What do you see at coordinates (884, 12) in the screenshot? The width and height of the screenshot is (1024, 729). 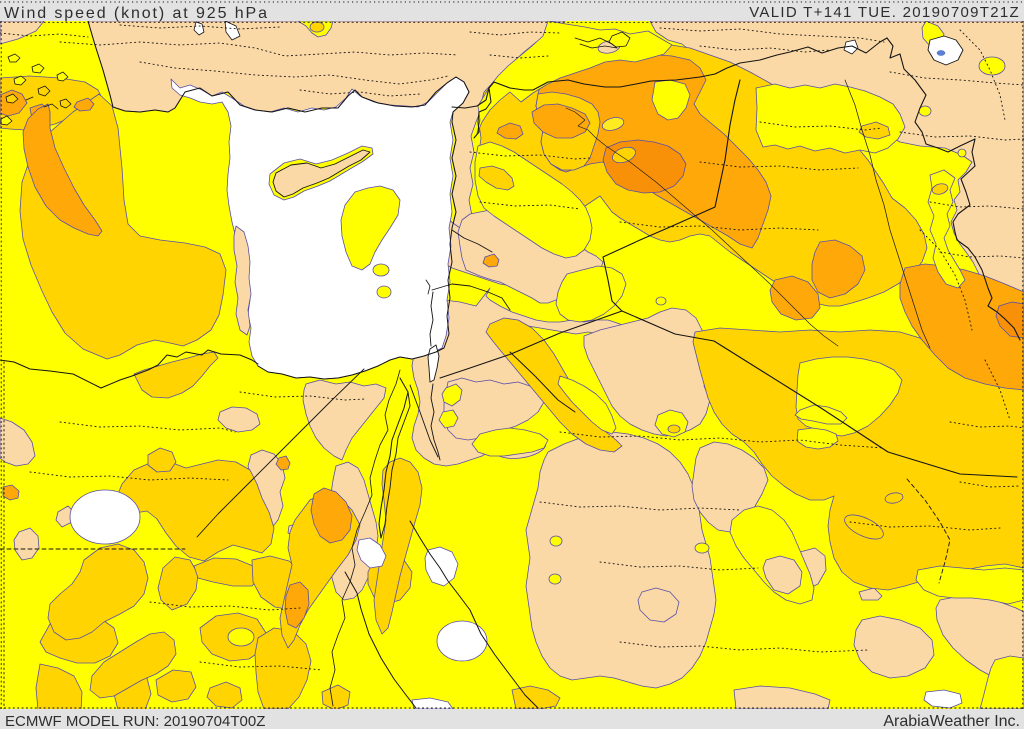 I see `svg-text: VALID T+141 TUE. 20190709T21Z` at bounding box center [884, 12].